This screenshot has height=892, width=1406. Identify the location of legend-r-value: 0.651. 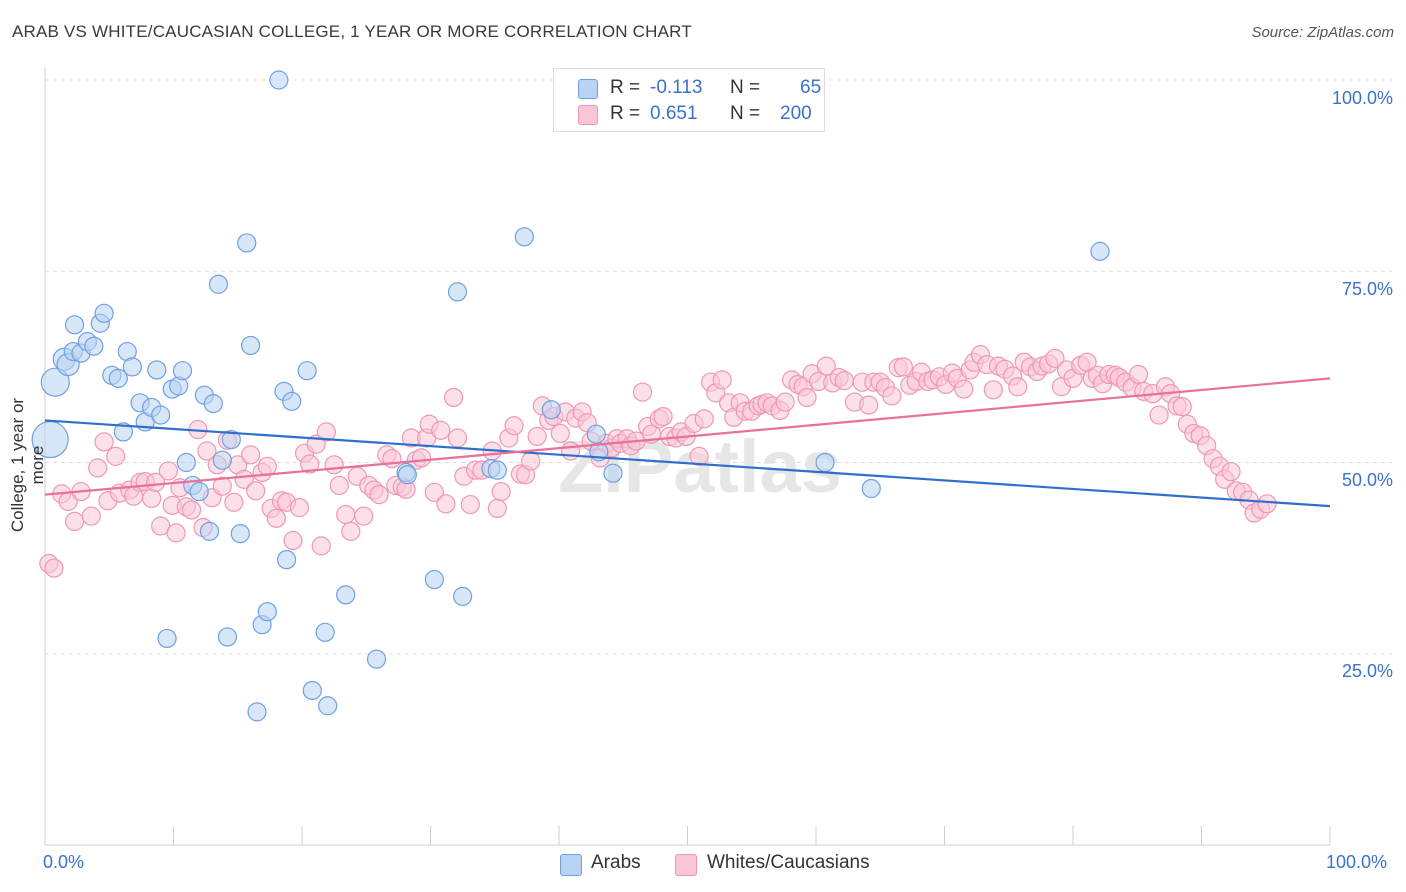
(674, 113).